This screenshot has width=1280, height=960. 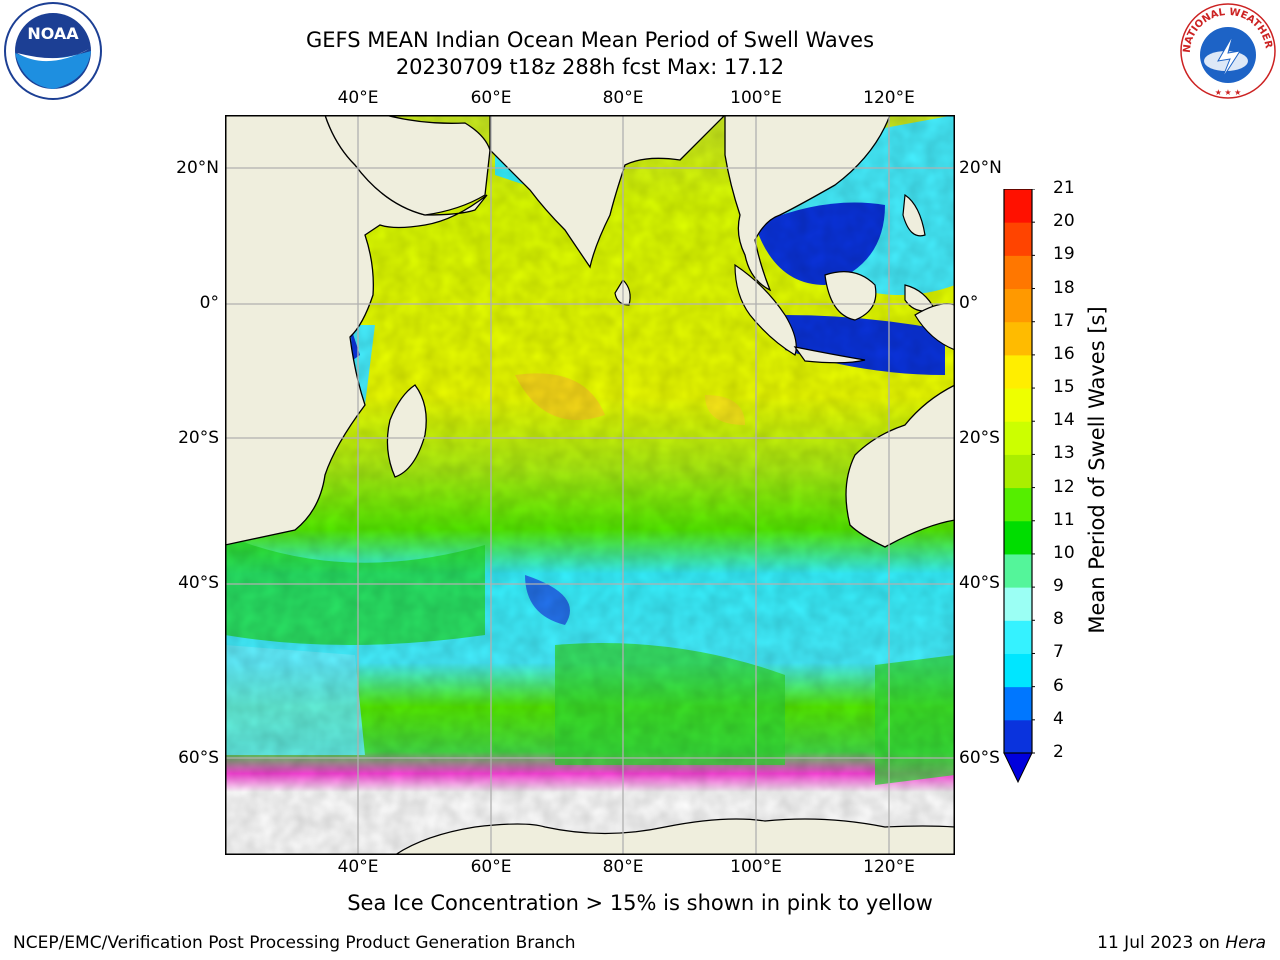 What do you see at coordinates (979, 758) in the screenshot?
I see `right-lat-label: 60°S` at bounding box center [979, 758].